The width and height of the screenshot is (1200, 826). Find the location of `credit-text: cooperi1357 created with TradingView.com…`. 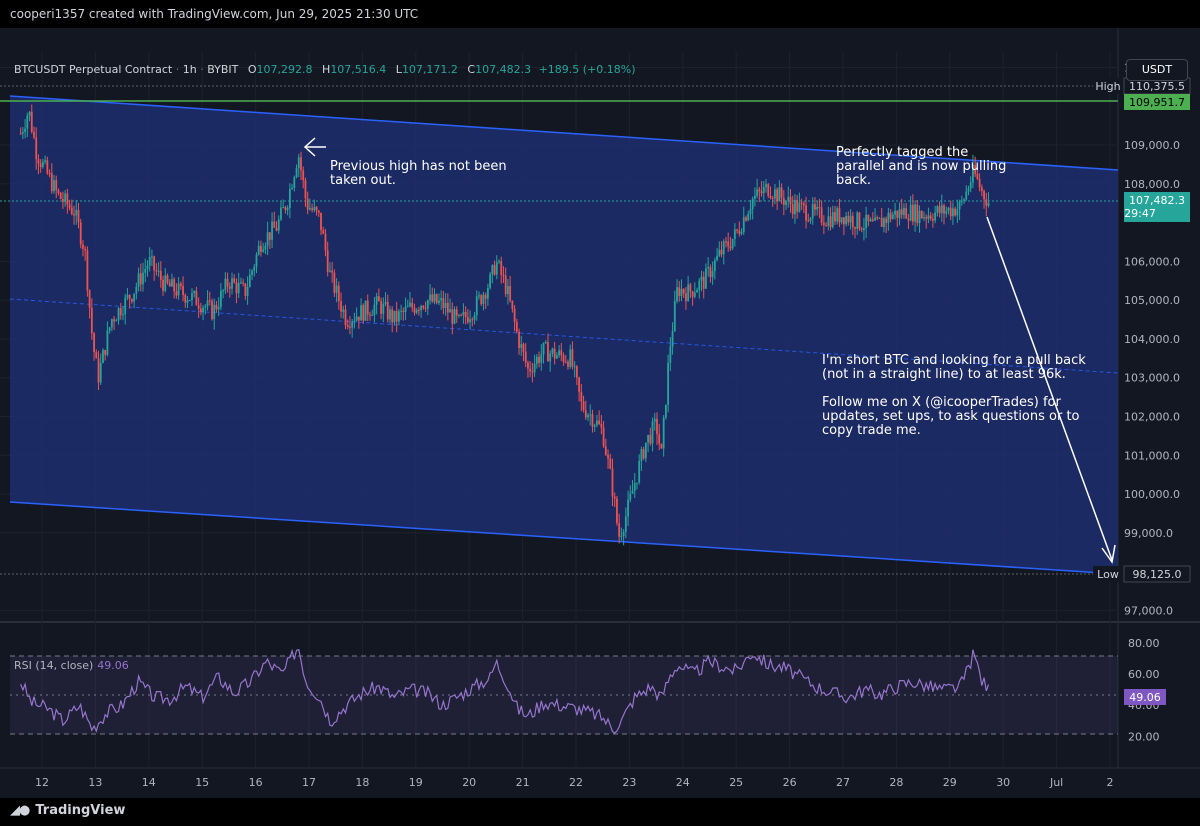

credit-text: cooperi1357 created with TradingView.com… is located at coordinates (214, 14).